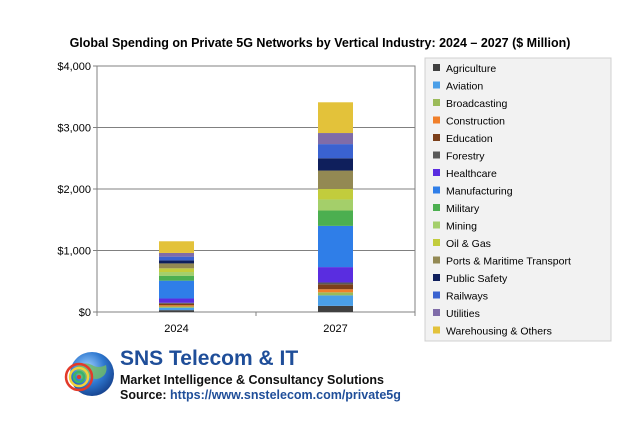 The width and height of the screenshot is (640, 422). Describe the element at coordinates (176, 329) in the screenshot. I see `x-tick-label: 2024` at that location.